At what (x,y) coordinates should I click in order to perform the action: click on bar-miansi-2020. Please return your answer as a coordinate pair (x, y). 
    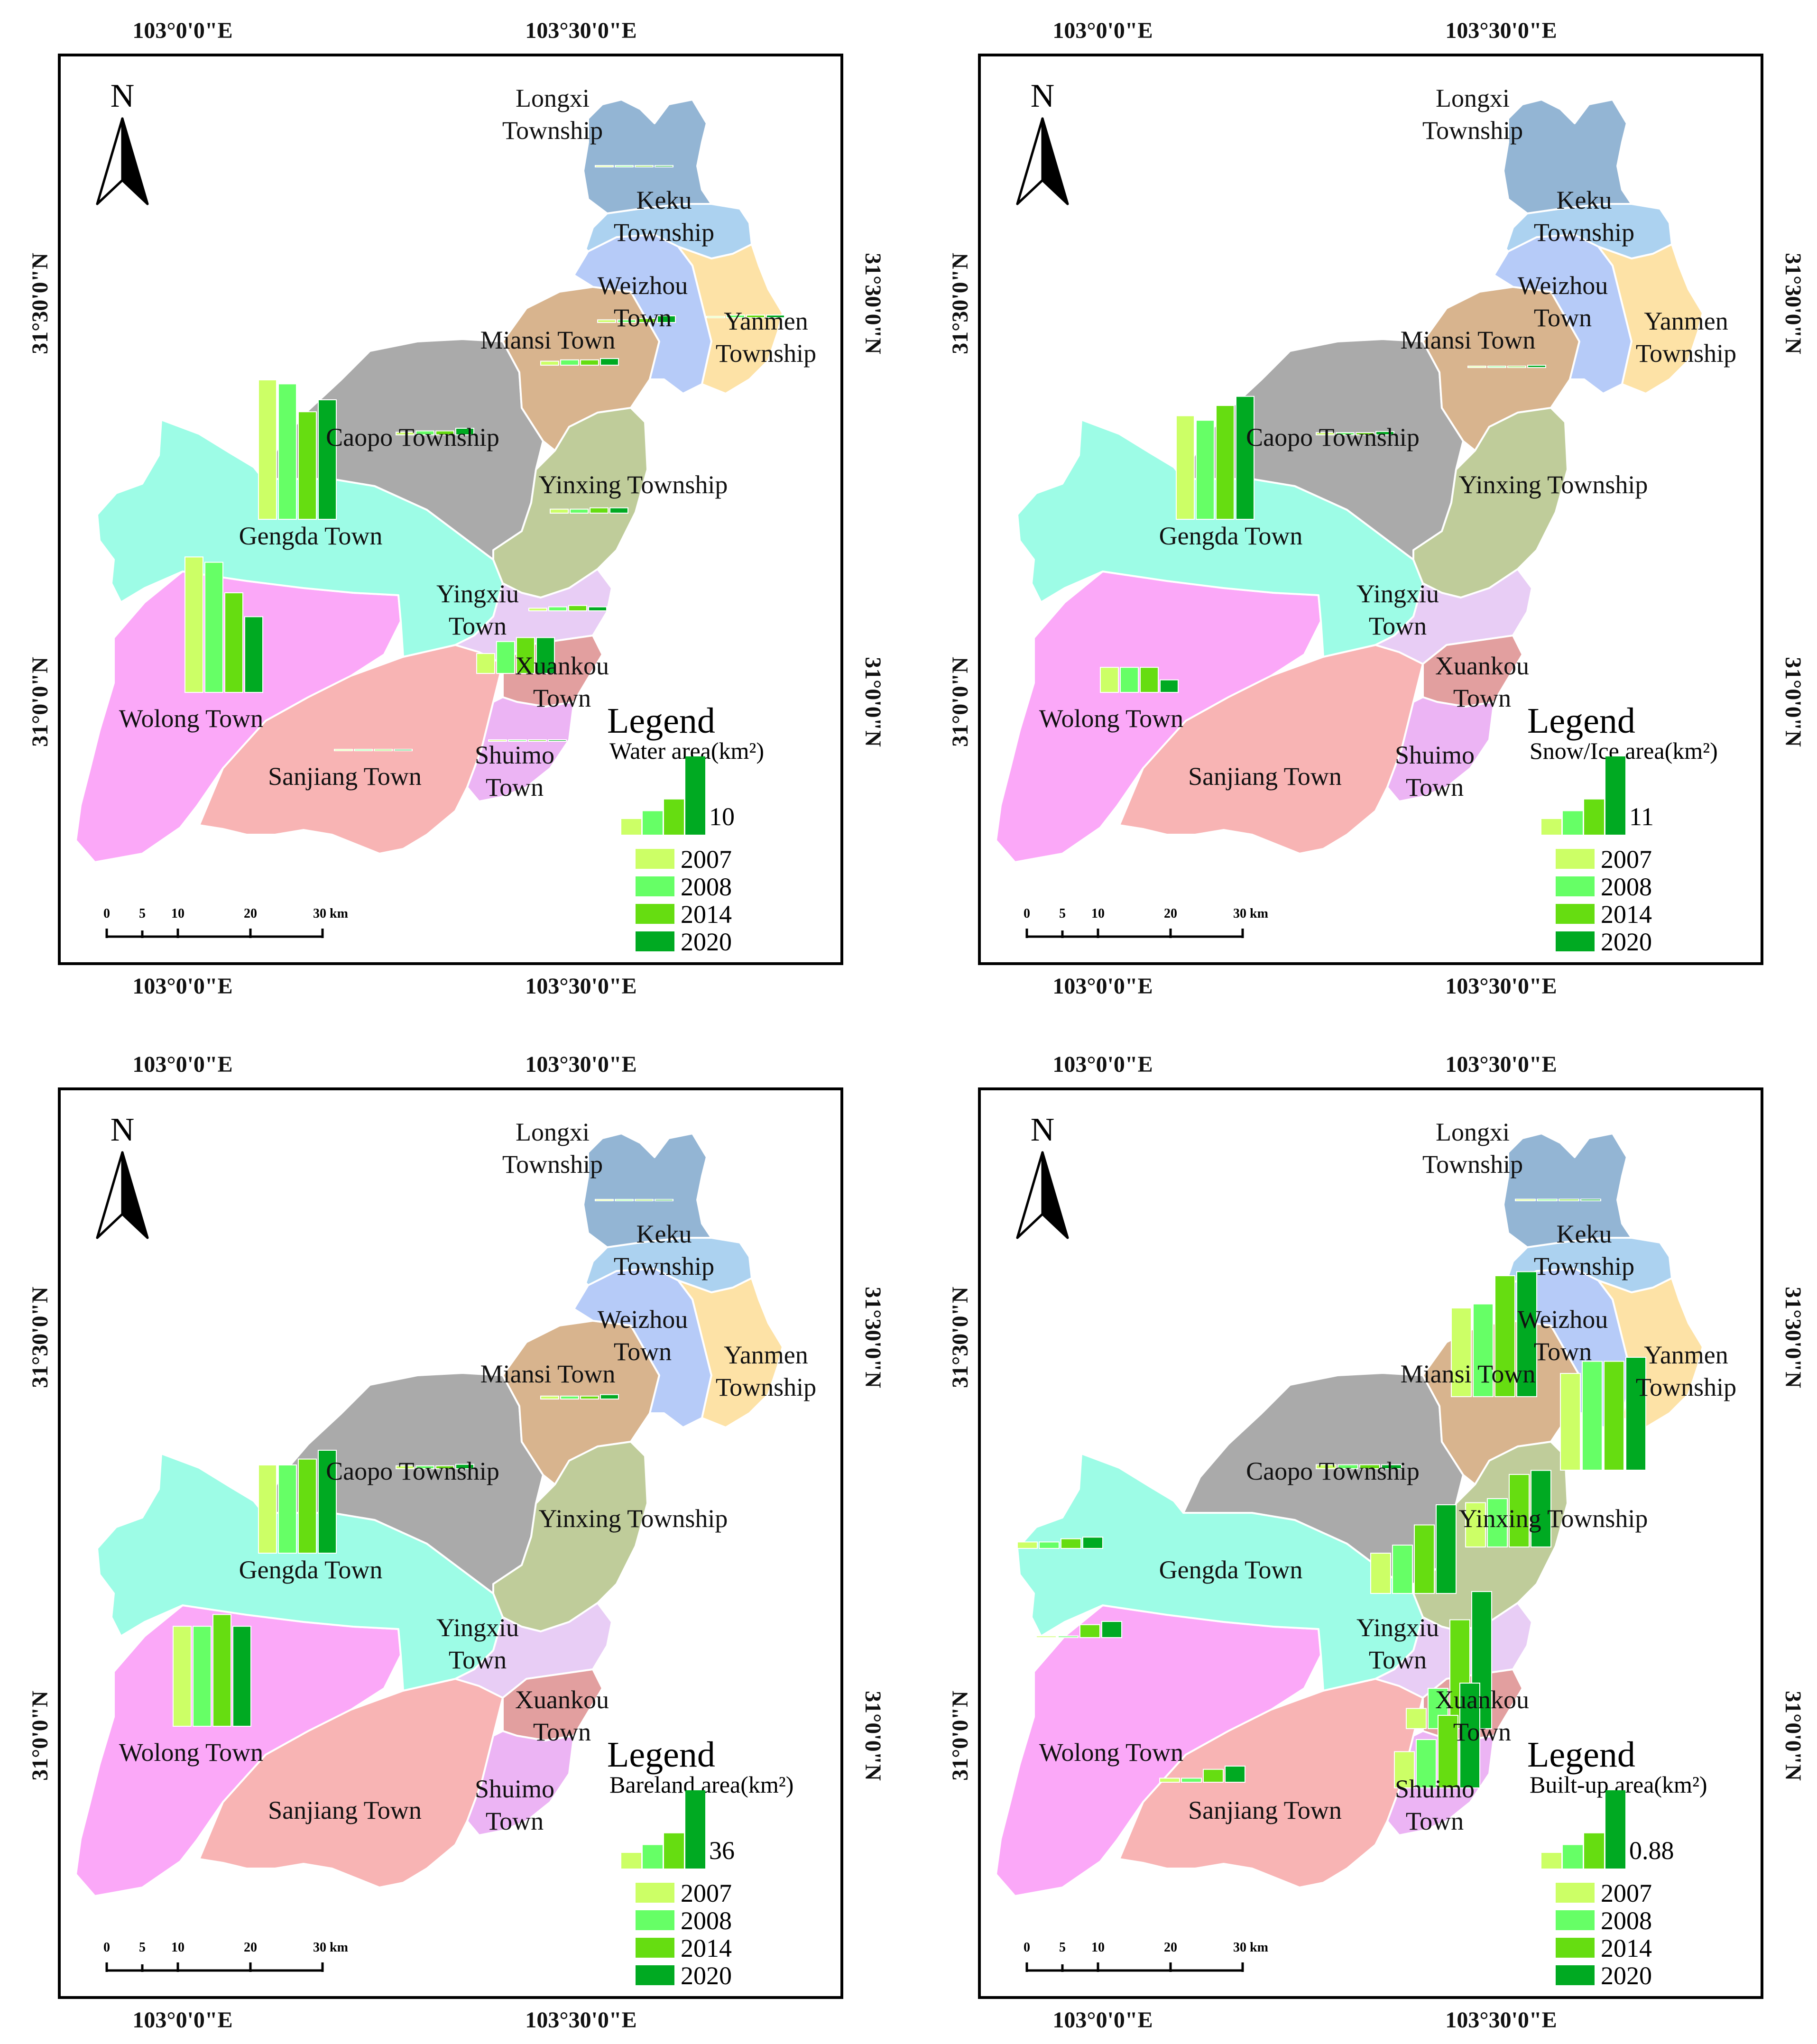
    Looking at the image, I should click on (1536, 366).